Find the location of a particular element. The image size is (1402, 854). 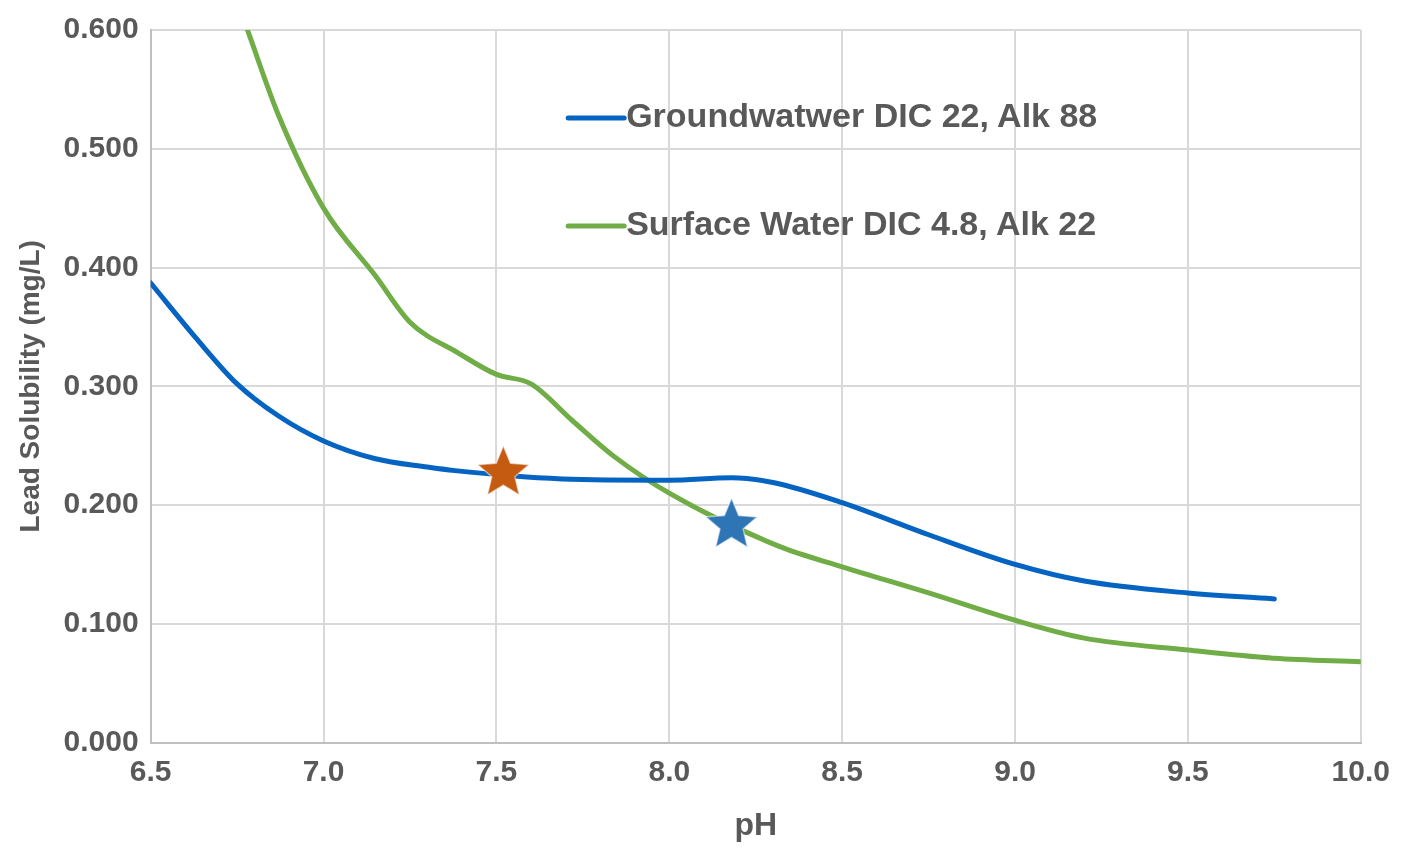

x-tick-label: 7.0 is located at coordinates (323, 770).